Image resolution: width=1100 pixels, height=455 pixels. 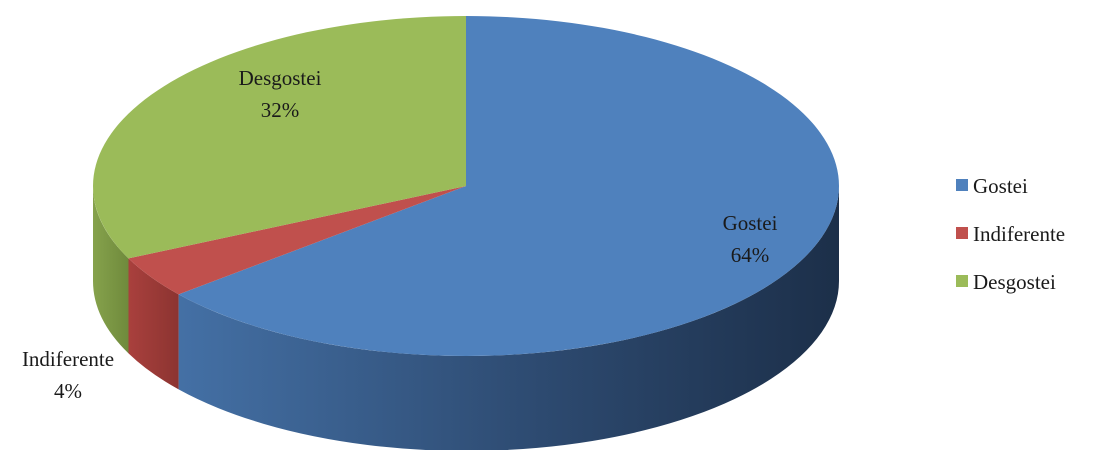 I want to click on pie-side-indiferente, so click(x=153, y=324).